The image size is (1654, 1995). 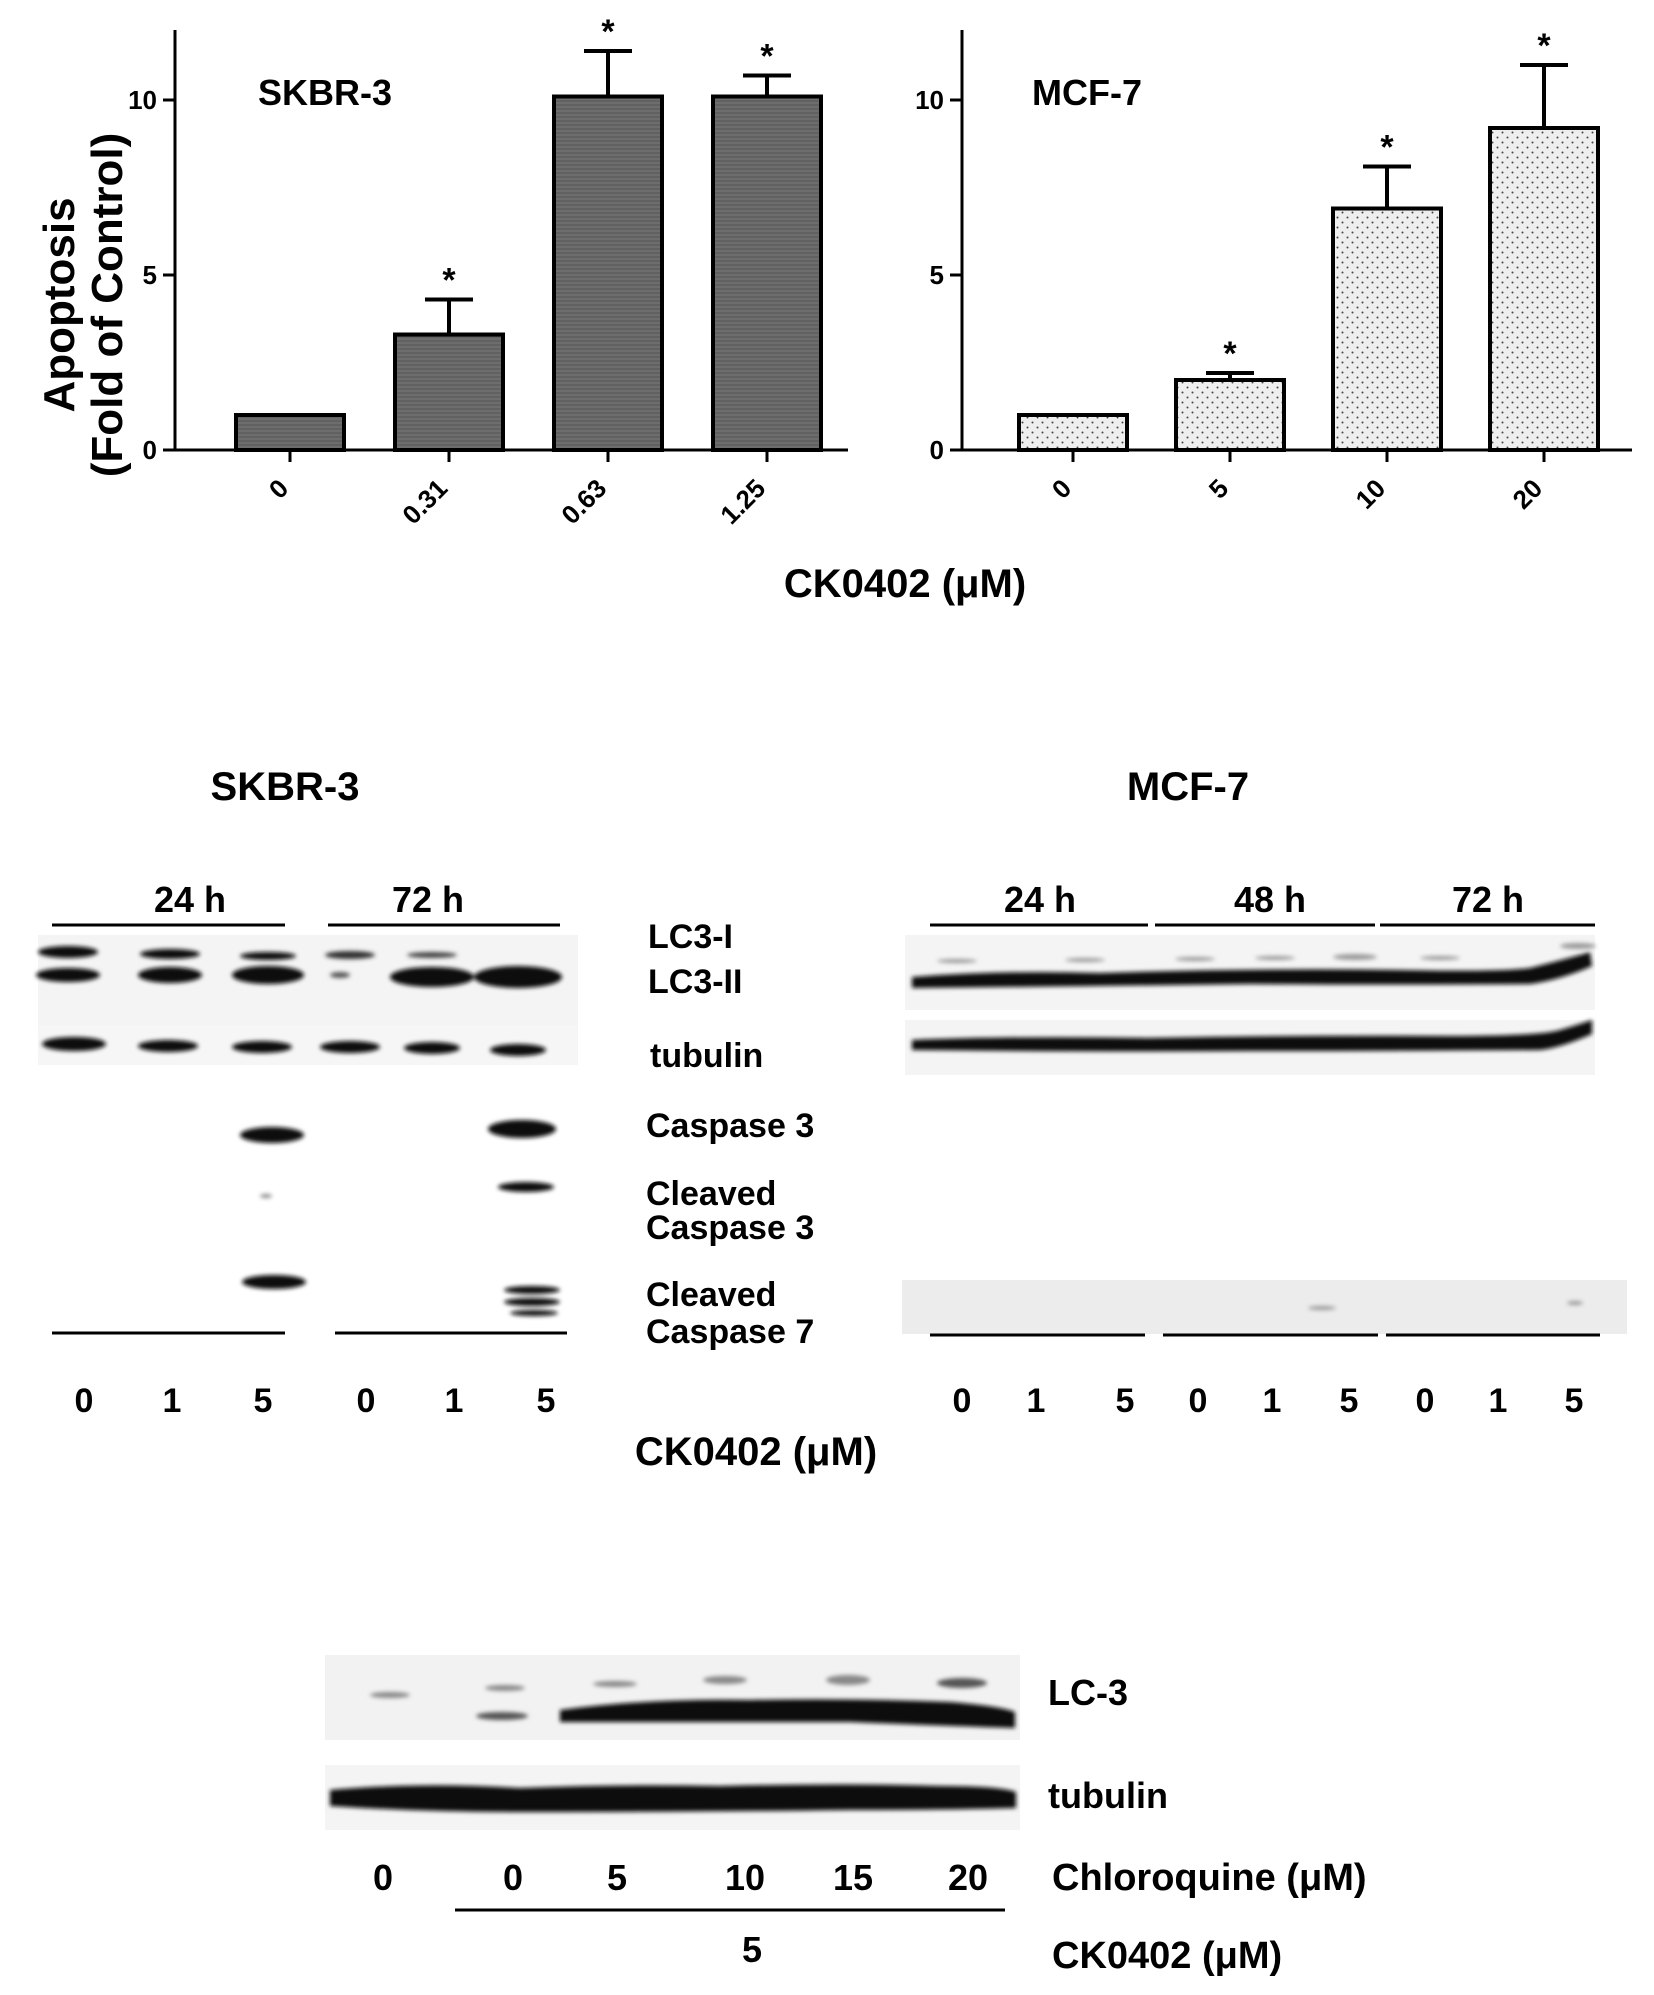 I want to click on time-label-48h: 48 h, so click(x=1270, y=899).